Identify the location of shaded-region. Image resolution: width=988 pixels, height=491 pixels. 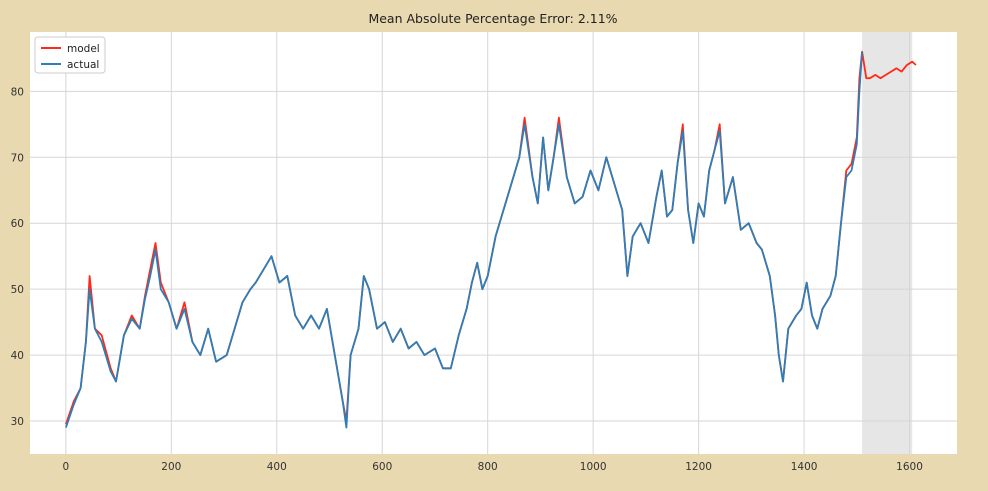
(887, 243).